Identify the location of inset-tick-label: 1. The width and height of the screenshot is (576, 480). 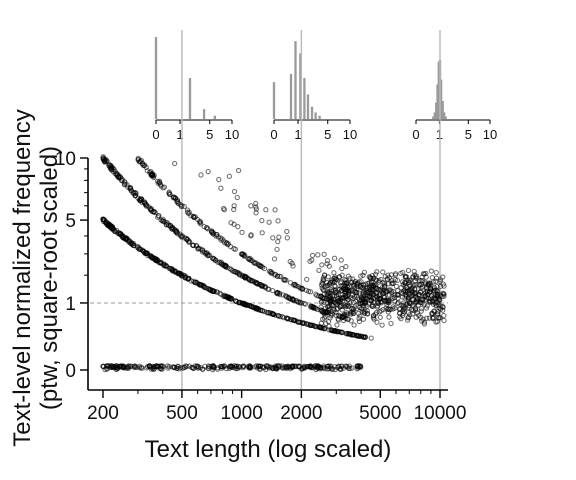
(179, 134).